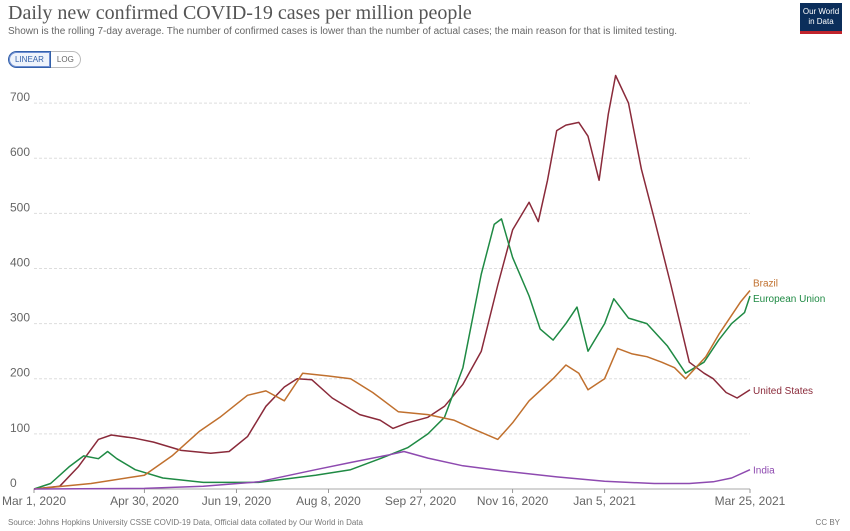 The image size is (850, 531). What do you see at coordinates (20, 318) in the screenshot?
I see `y-tick-label: 300` at bounding box center [20, 318].